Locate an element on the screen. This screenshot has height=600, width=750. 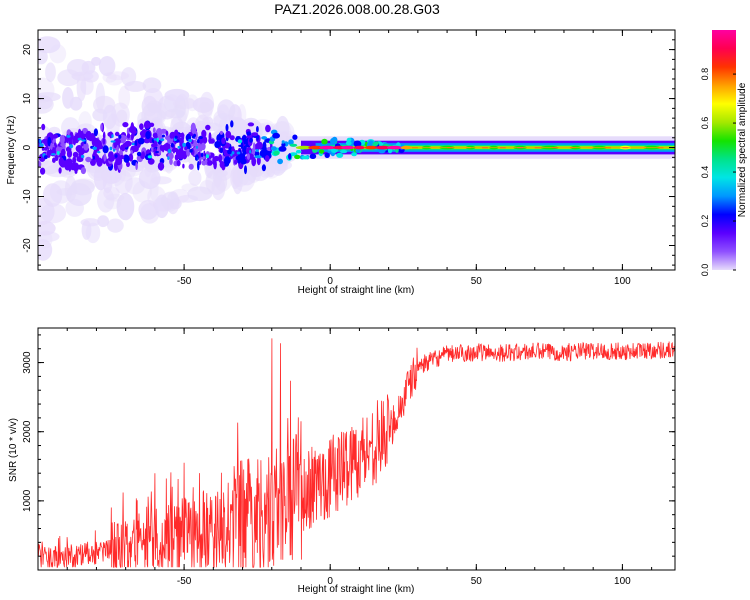
spectrogram-xtick-label: 100 is located at coordinates (622, 281).